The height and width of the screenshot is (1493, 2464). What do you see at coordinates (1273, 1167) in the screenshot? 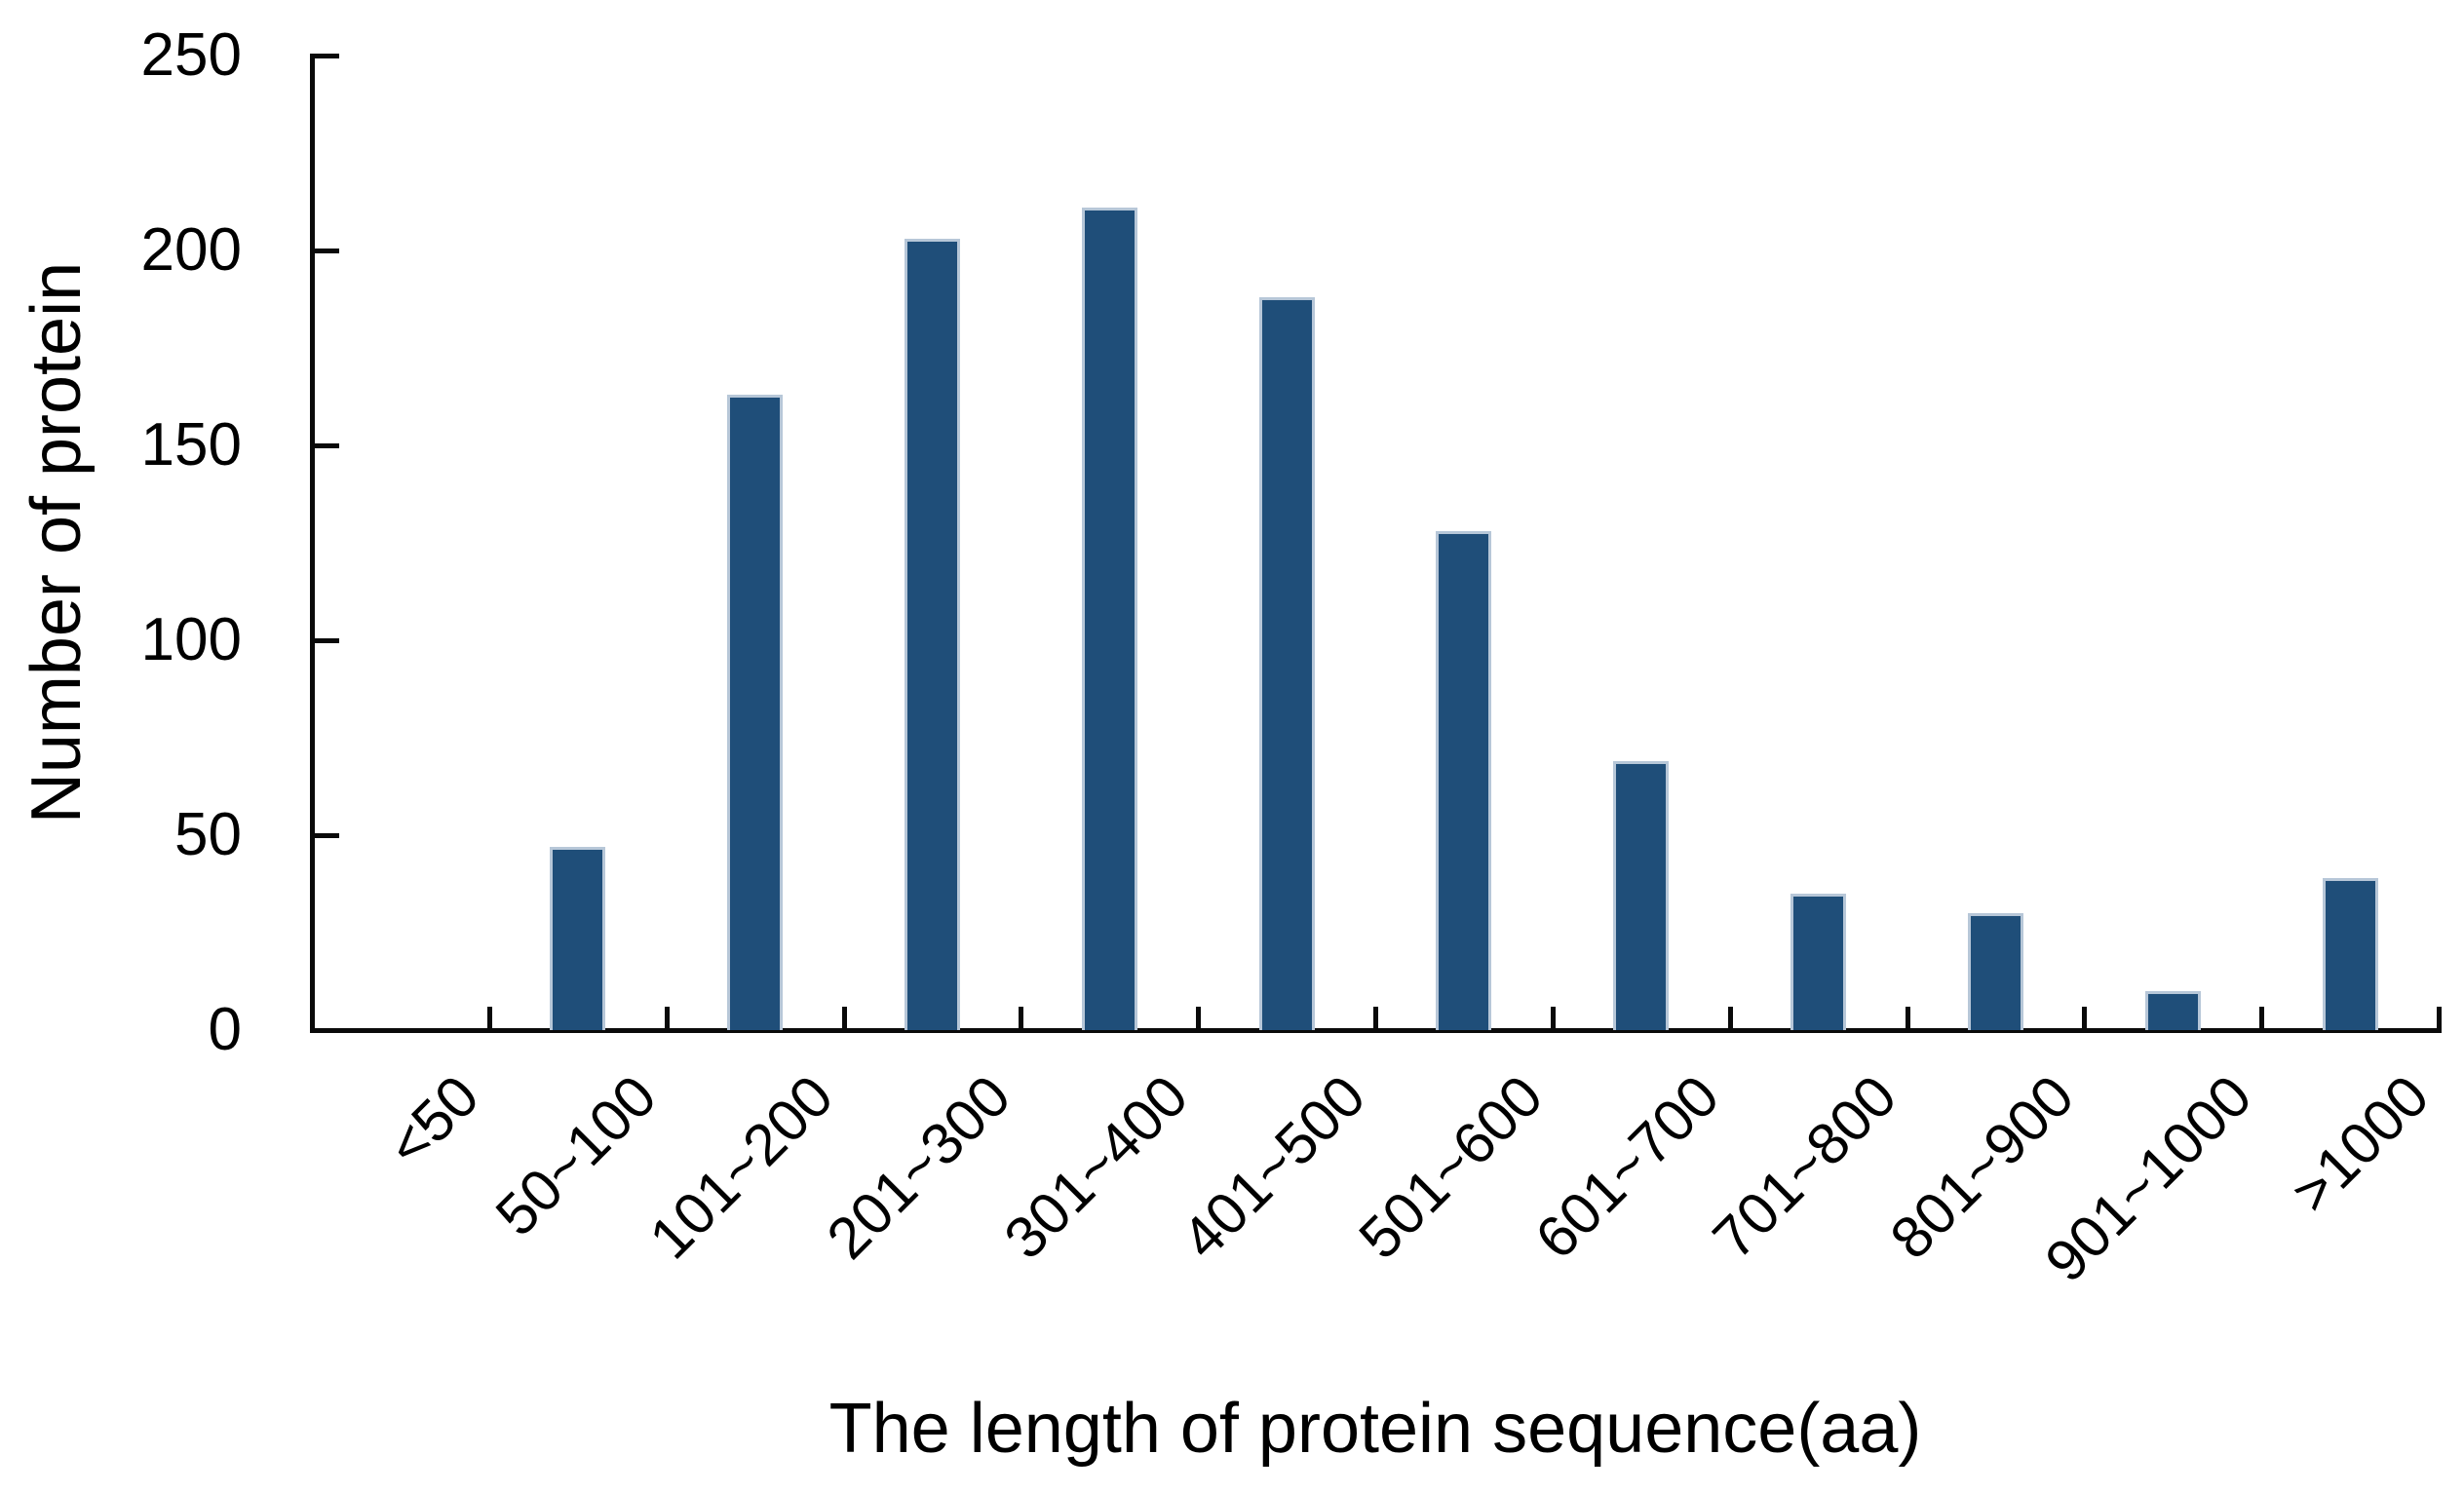
I see `x-tick-label: 401~500` at bounding box center [1273, 1167].